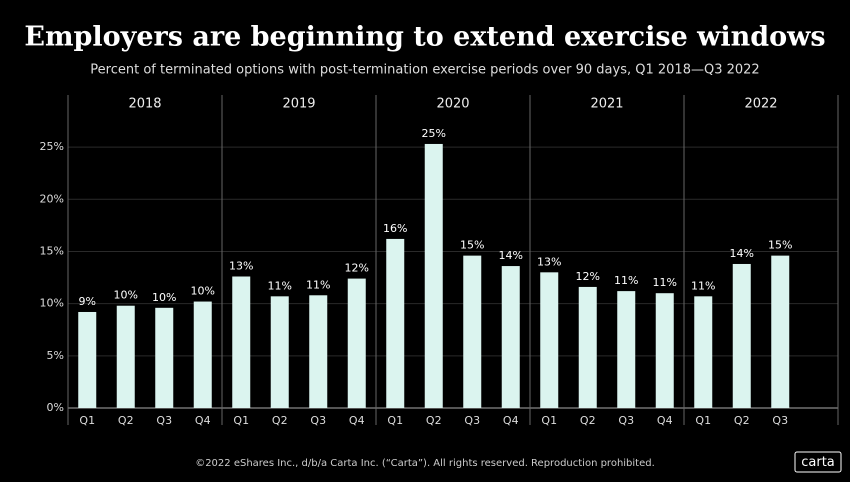 The height and width of the screenshot is (482, 850). What do you see at coordinates (434, 133) in the screenshot?
I see `value-label: 25%` at bounding box center [434, 133].